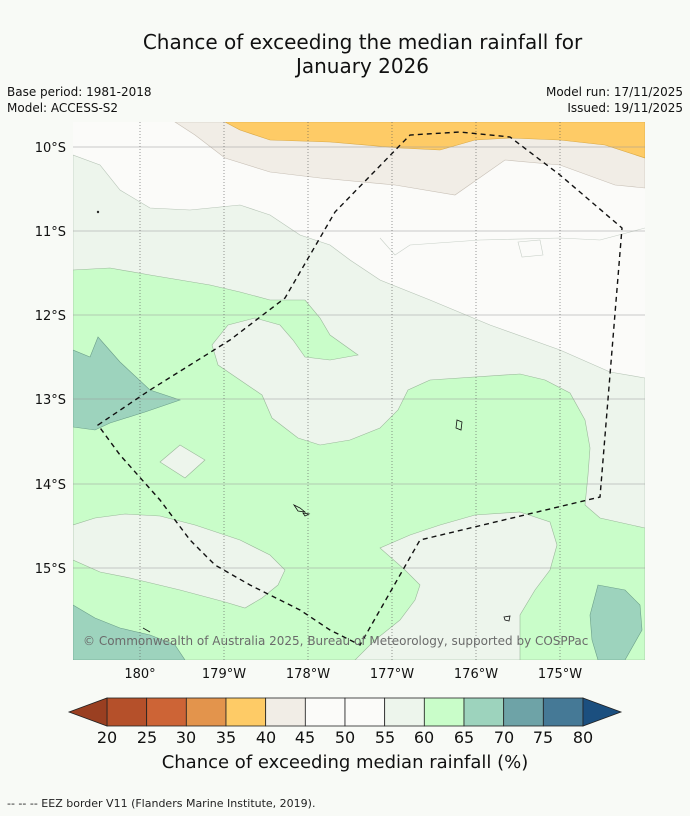 The width and height of the screenshot is (690, 816). What do you see at coordinates (614, 92) in the screenshot?
I see `model-run: Model run: 17/11/2025` at bounding box center [614, 92].